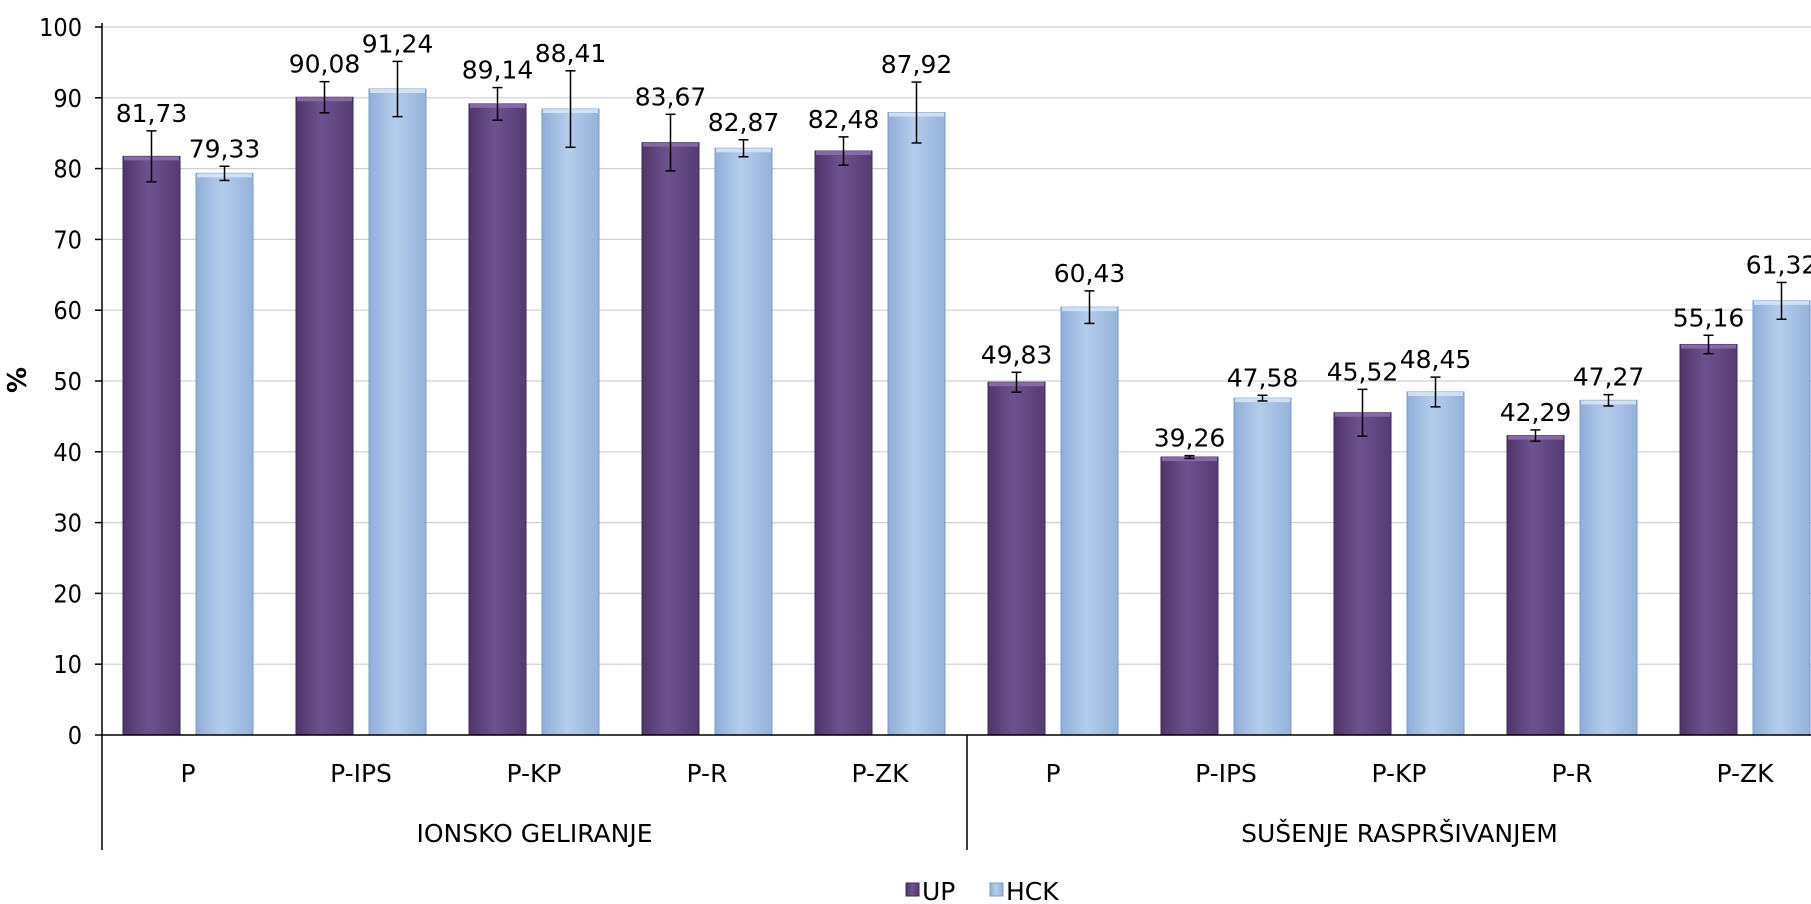  I want to click on data-label: 55,16, so click(1709, 317).